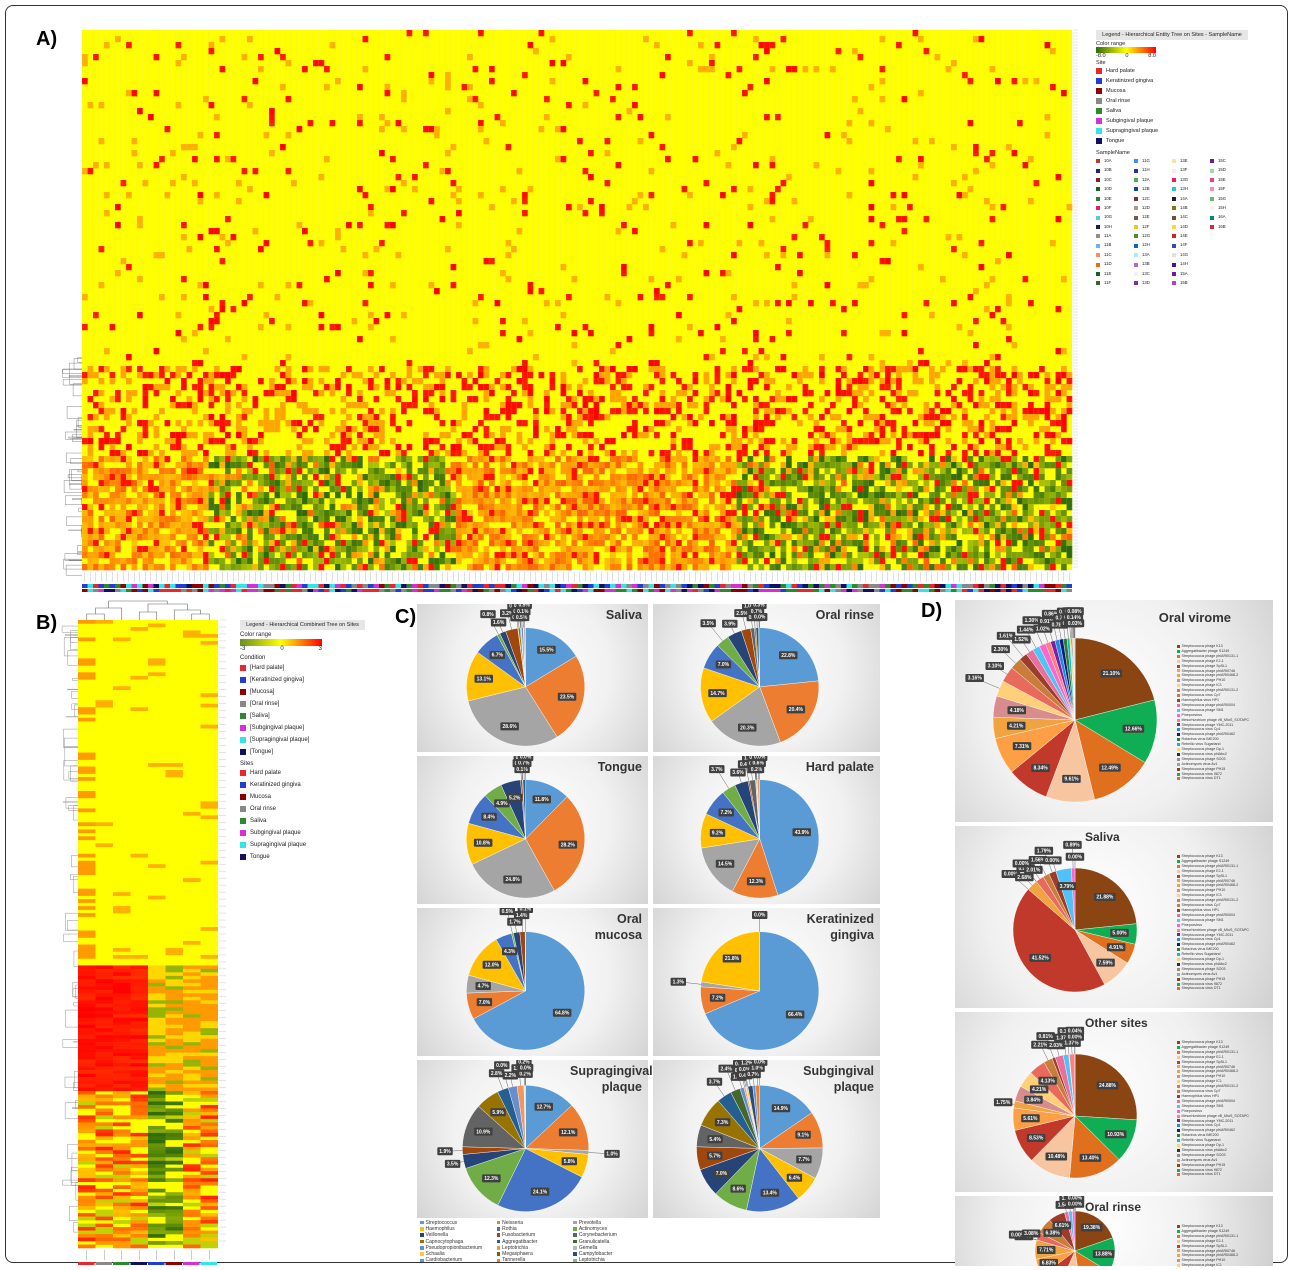 This screenshot has height=1270, width=1295. What do you see at coordinates (243, 648) in the screenshot?
I see `legend-b-tick: -3` at bounding box center [243, 648].